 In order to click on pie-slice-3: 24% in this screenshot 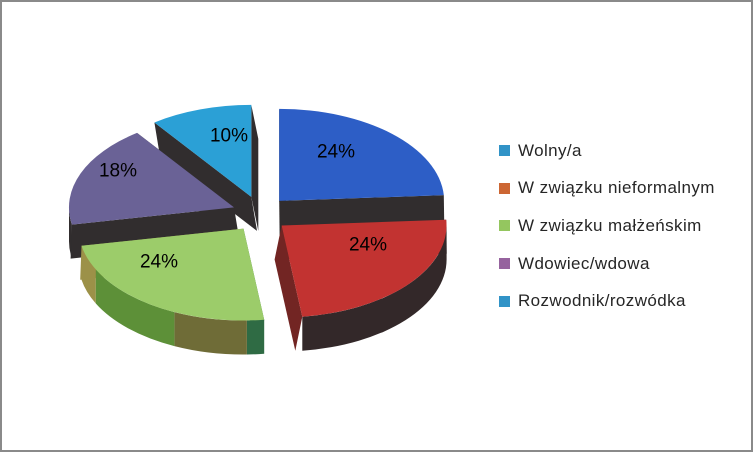, I will do `click(172, 291)`.